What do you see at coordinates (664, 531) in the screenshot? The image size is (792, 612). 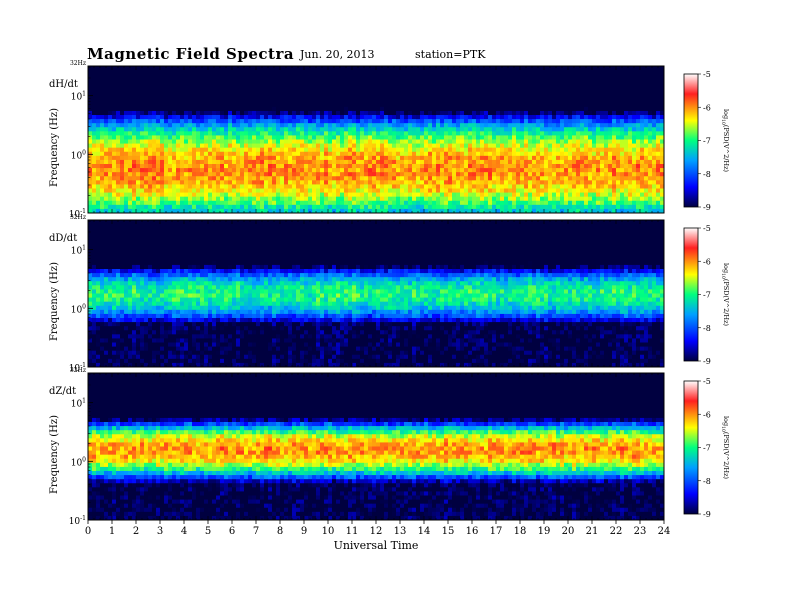 I see `x-tick-label: 24` at bounding box center [664, 531].